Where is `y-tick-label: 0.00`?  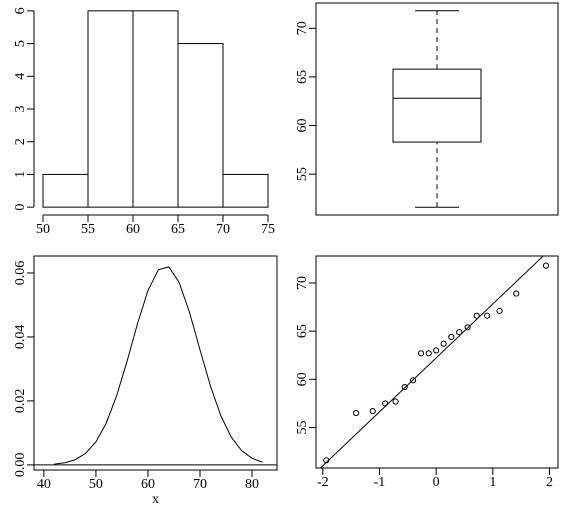 y-tick-label: 0.00 is located at coordinates (20, 465).